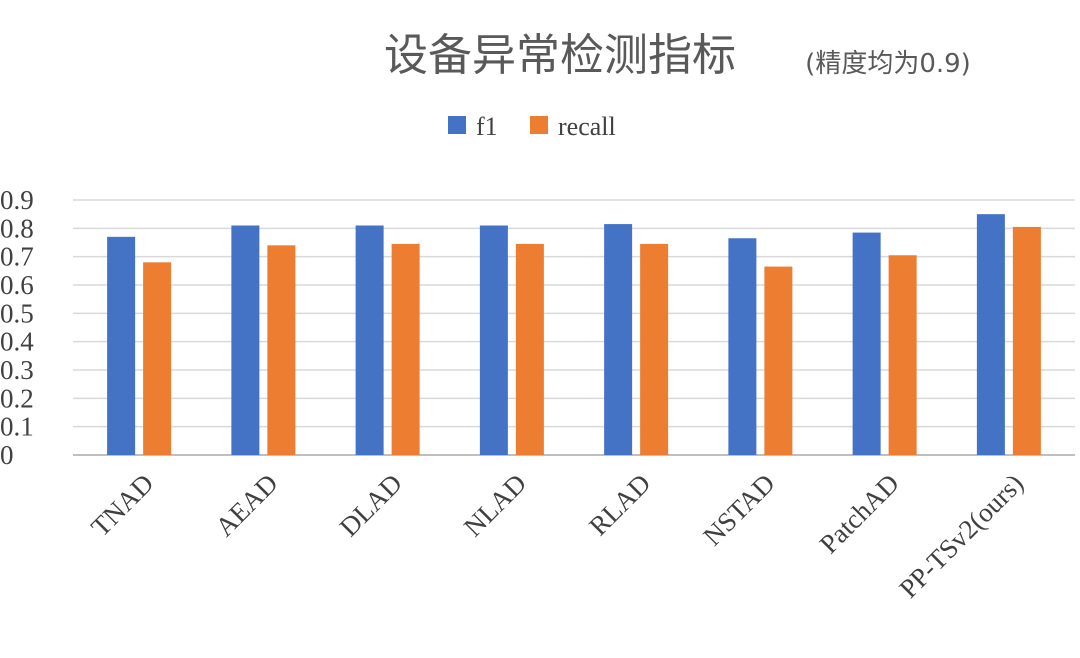 The height and width of the screenshot is (658, 1080). I want to click on bar-recall-NSTAD, so click(778, 360).